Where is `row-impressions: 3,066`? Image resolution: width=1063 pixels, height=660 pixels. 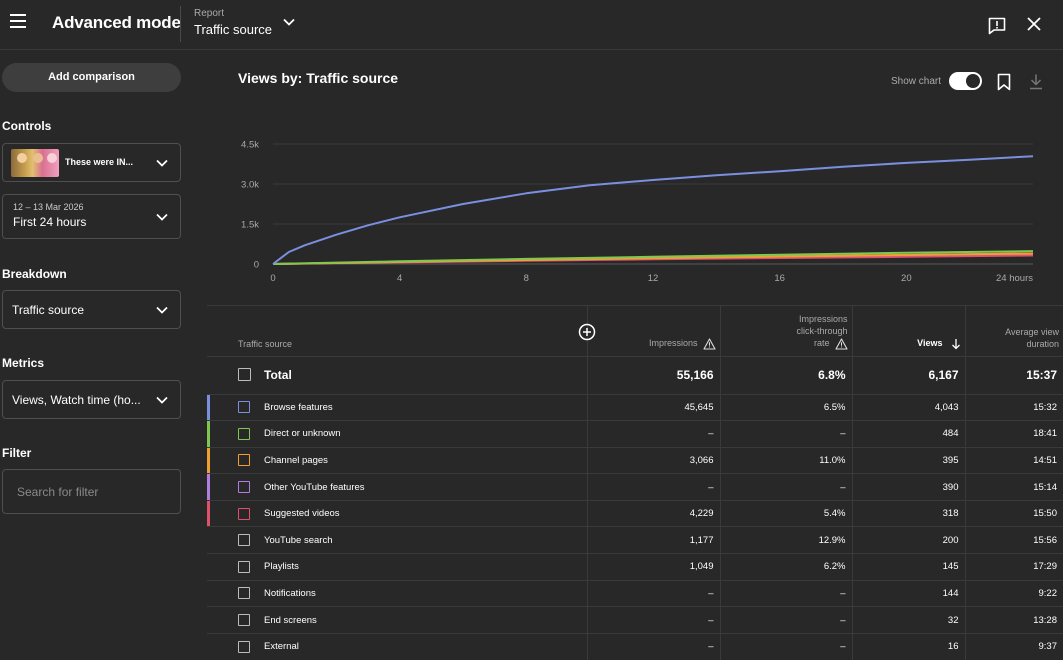 row-impressions: 3,066 is located at coordinates (653, 460).